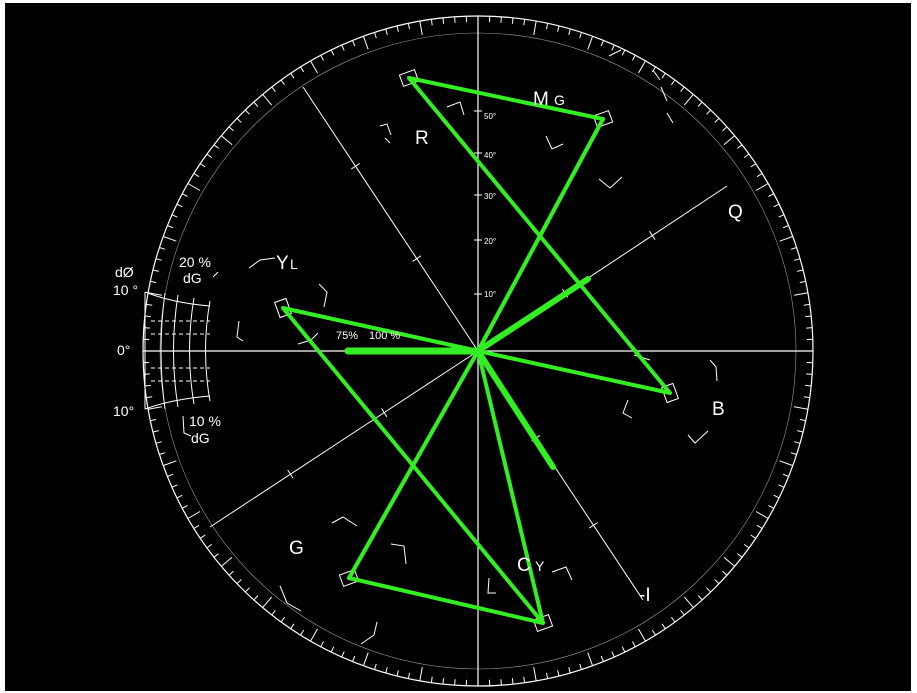 This screenshot has width=917, height=693. Describe the element at coordinates (355, 166) in the screenshot. I see `axis-tick` at that location.